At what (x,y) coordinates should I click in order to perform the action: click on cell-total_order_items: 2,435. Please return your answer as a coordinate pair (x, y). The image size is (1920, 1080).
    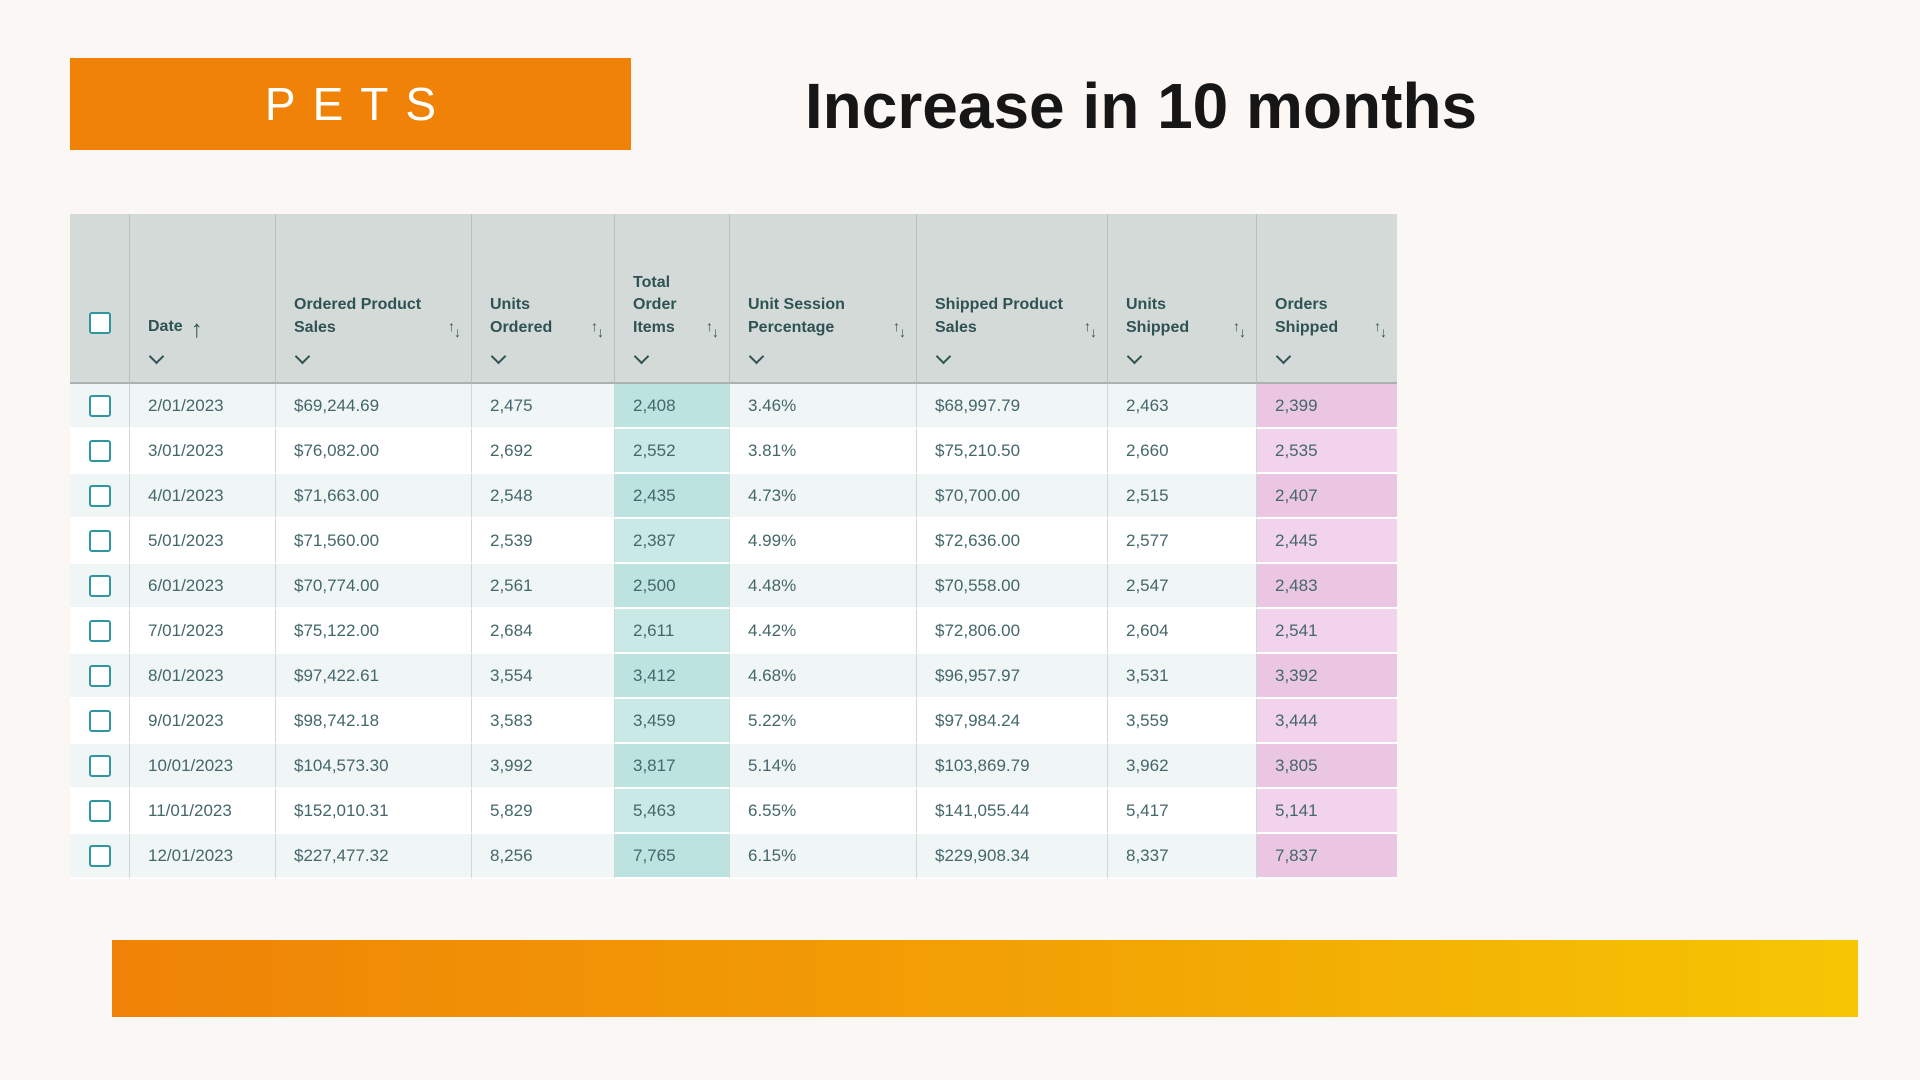
    Looking at the image, I should click on (672, 496).